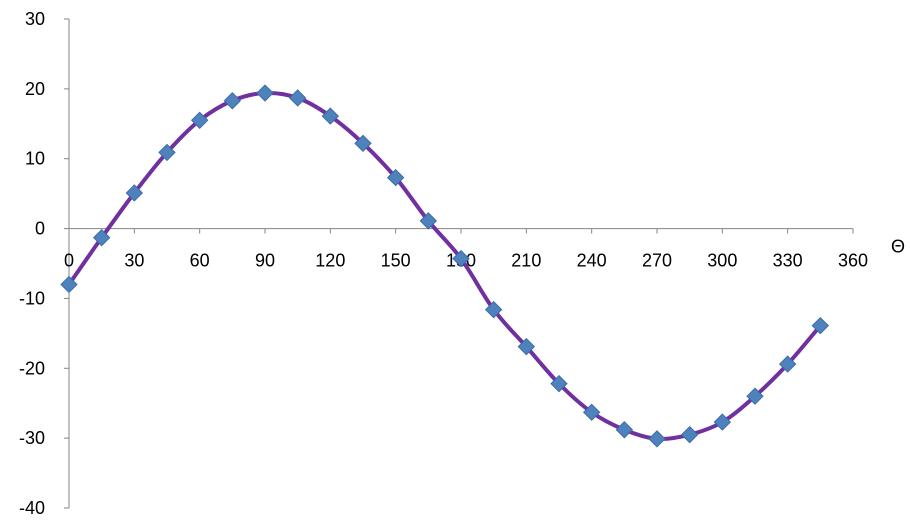 This screenshot has width=910, height=521. I want to click on x-tick-label: 360, so click(853, 261).